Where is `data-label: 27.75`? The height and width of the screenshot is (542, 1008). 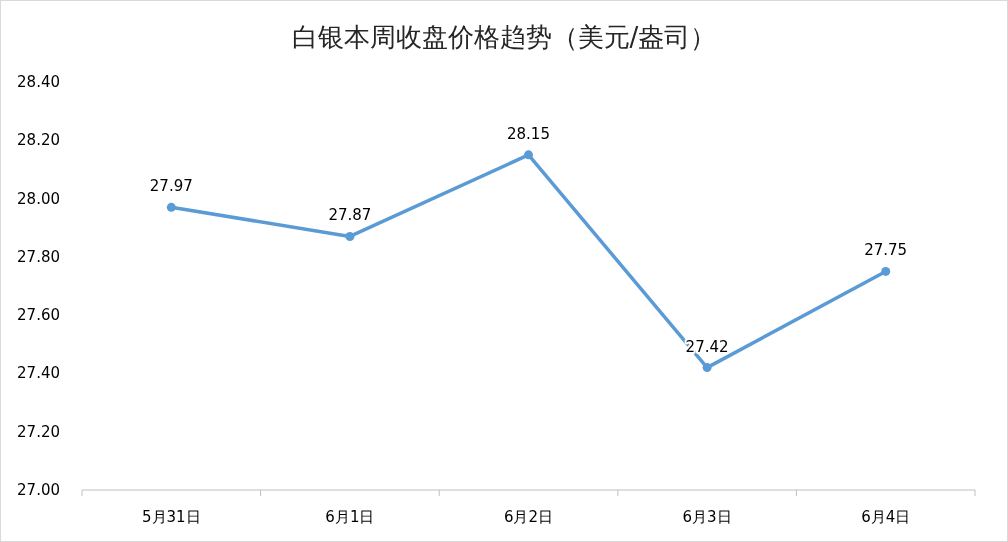 data-label: 27.75 is located at coordinates (886, 250).